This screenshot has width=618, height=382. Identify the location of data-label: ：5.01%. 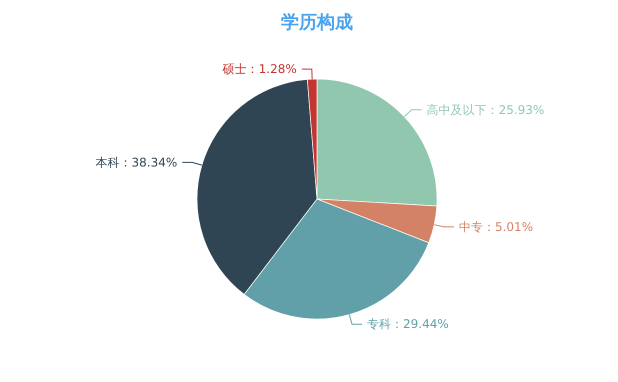
(508, 227).